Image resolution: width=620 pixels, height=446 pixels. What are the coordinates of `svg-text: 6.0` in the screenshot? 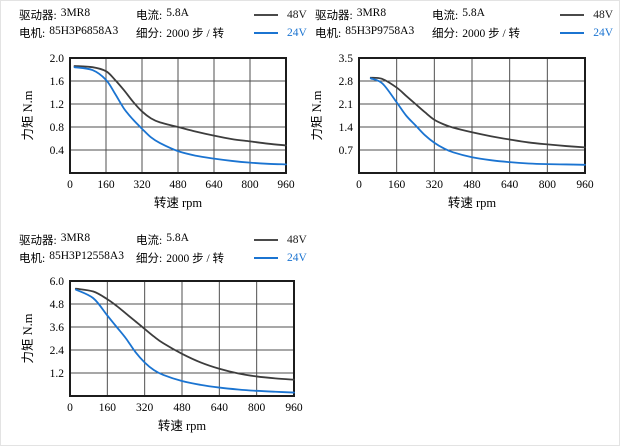 It's located at (57, 282).